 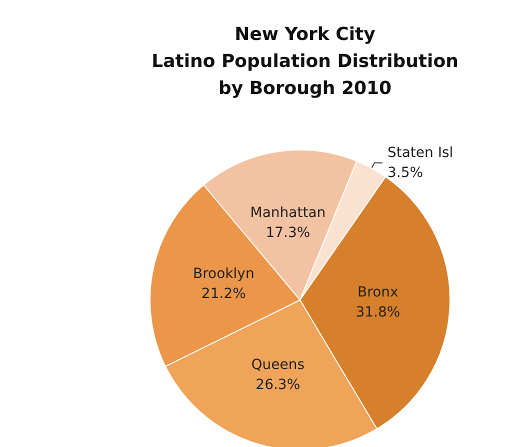 What do you see at coordinates (223, 294) in the screenshot?
I see `data-label: 21.2%` at bounding box center [223, 294].